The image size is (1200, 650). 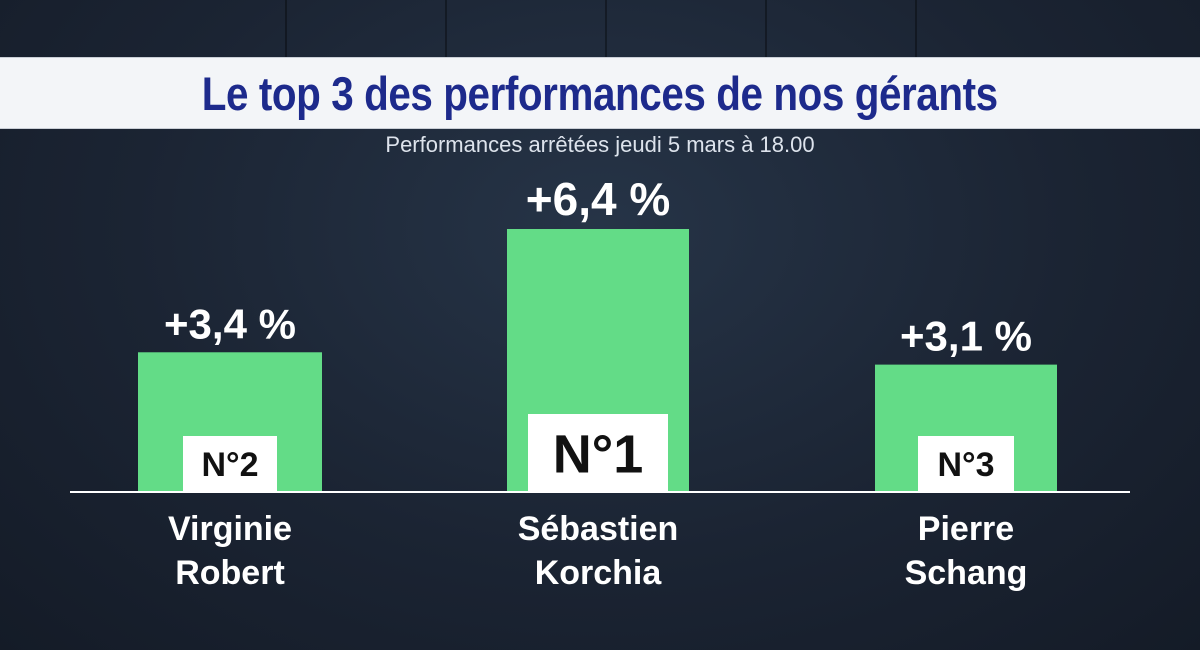 I want to click on chart-title: Le top 3 des performances de nos gérants, so click(x=600, y=93).